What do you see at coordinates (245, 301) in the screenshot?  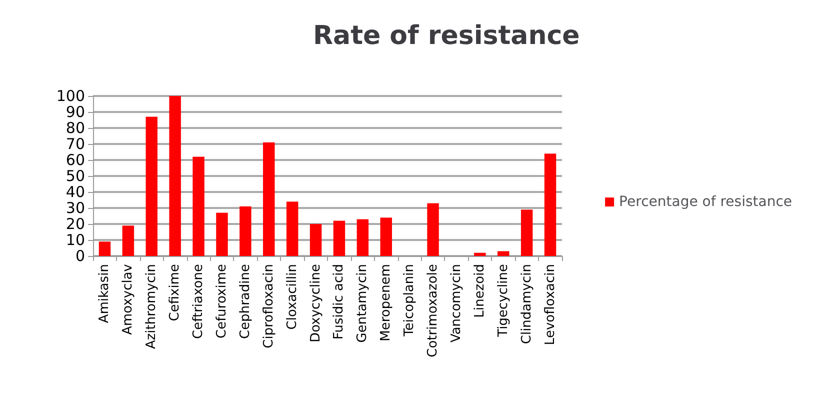 I see `x-tick-label: Cephradine` at bounding box center [245, 301].